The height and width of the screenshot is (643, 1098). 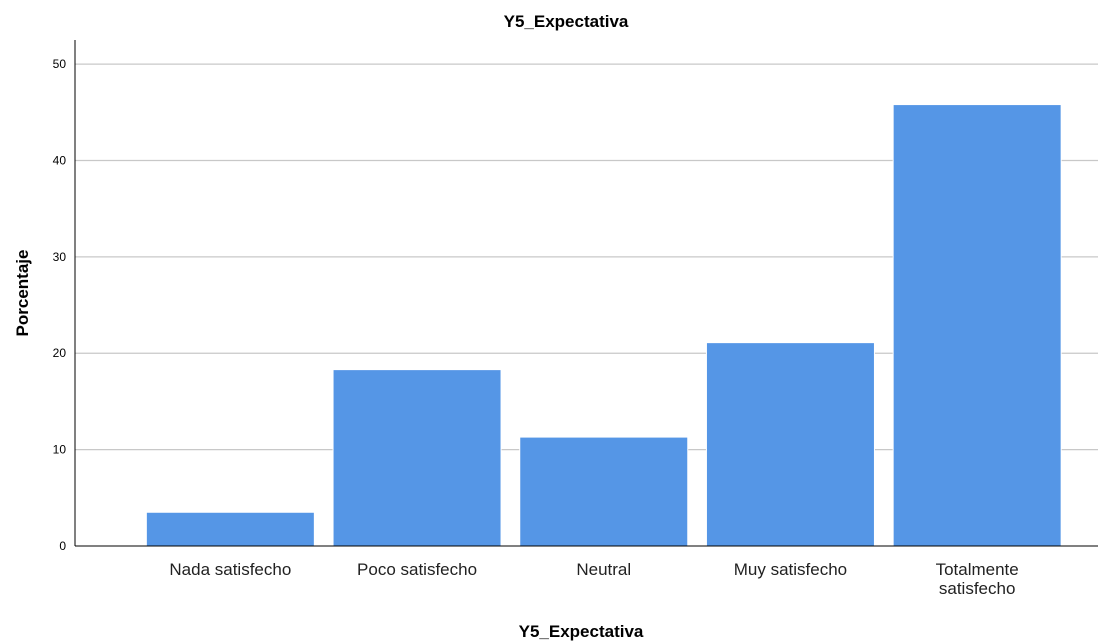 What do you see at coordinates (22, 293) in the screenshot?
I see `y-axis-title: Porcentaje` at bounding box center [22, 293].